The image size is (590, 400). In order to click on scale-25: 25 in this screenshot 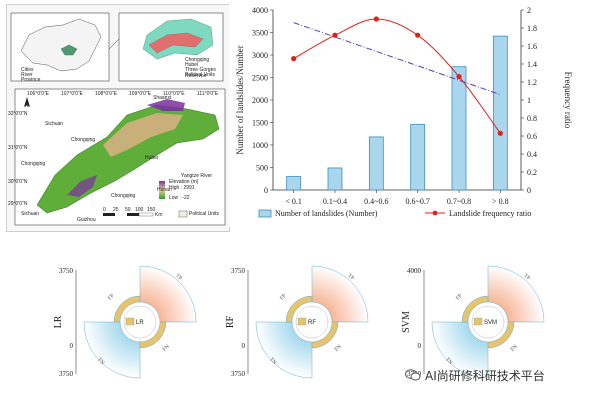, I will do `click(116, 210)`.